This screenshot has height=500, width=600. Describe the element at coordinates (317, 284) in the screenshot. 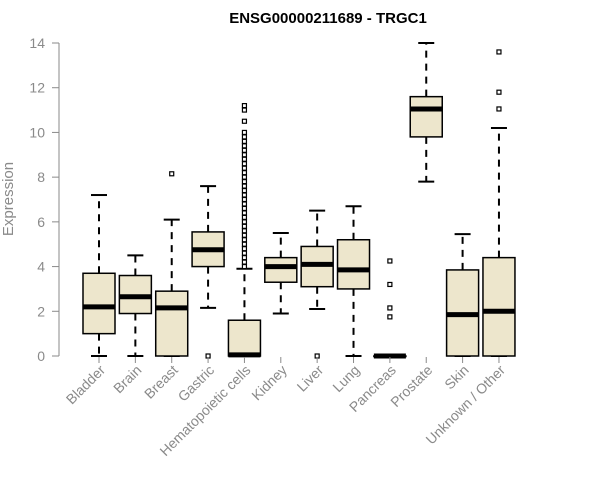

I see `box-liver` at that location.